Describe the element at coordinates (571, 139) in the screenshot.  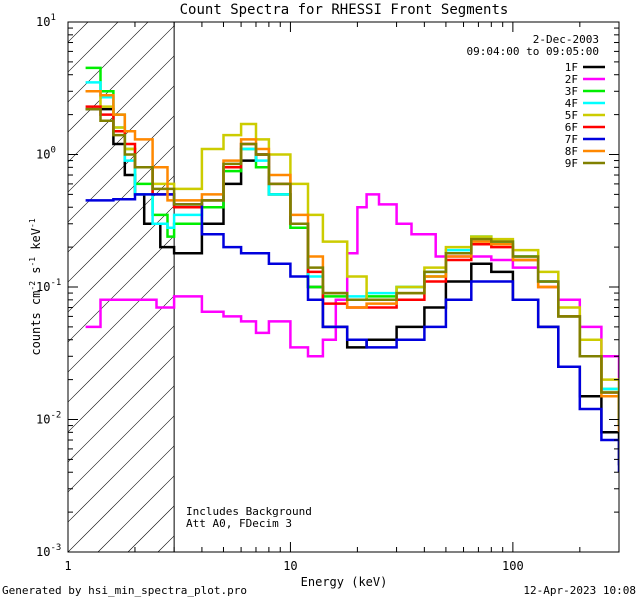
I see `legend-label-7F: 7F` at that location.